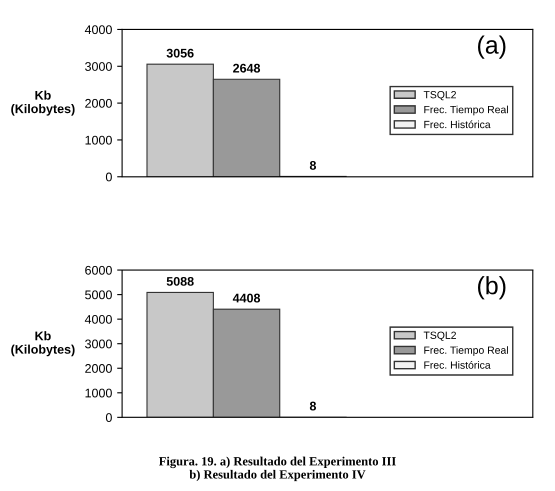 The width and height of the screenshot is (555, 491). What do you see at coordinates (98, 270) in the screenshot?
I see `y-tick-label: 6000` at bounding box center [98, 270].